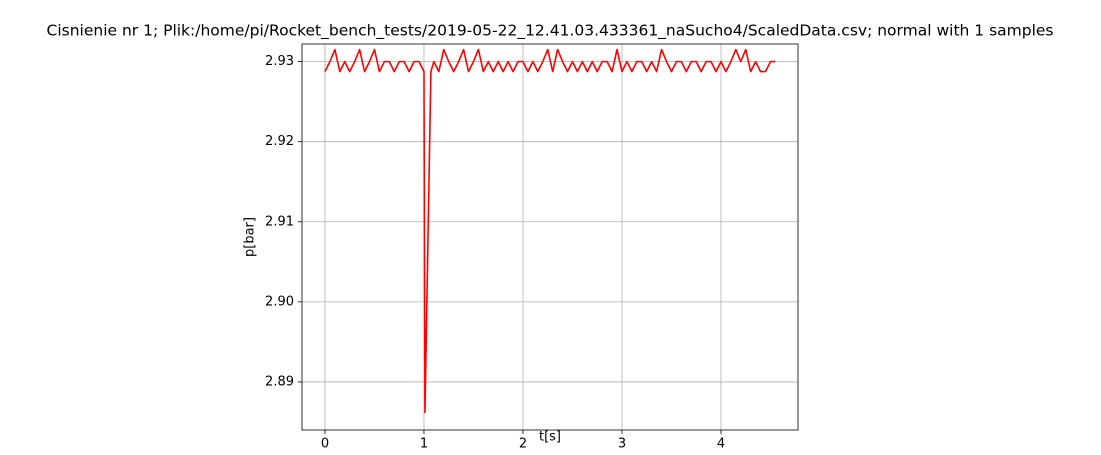 This screenshot has width=1101, height=455. What do you see at coordinates (250, 237) in the screenshot?
I see `y-axis-label: p[bar]` at bounding box center [250, 237].